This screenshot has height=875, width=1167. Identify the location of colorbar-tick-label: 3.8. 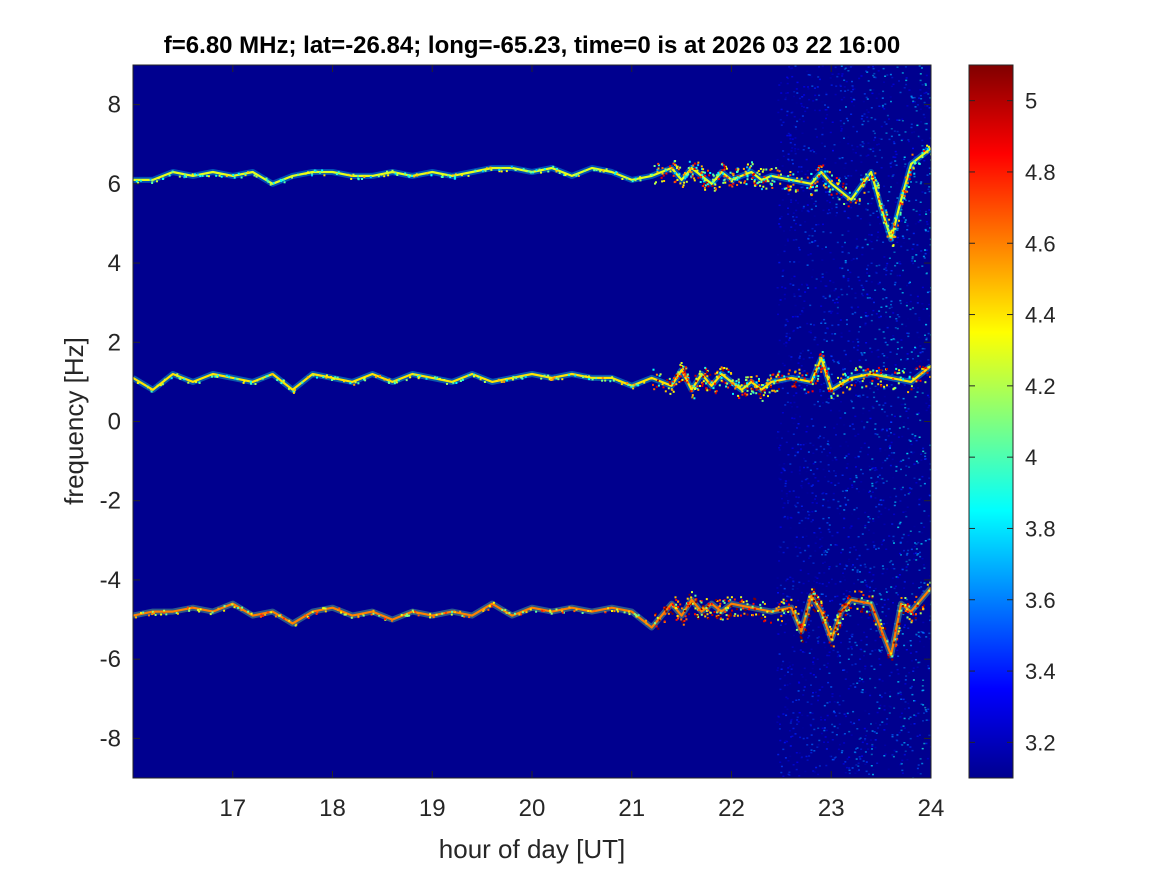
(1040, 528).